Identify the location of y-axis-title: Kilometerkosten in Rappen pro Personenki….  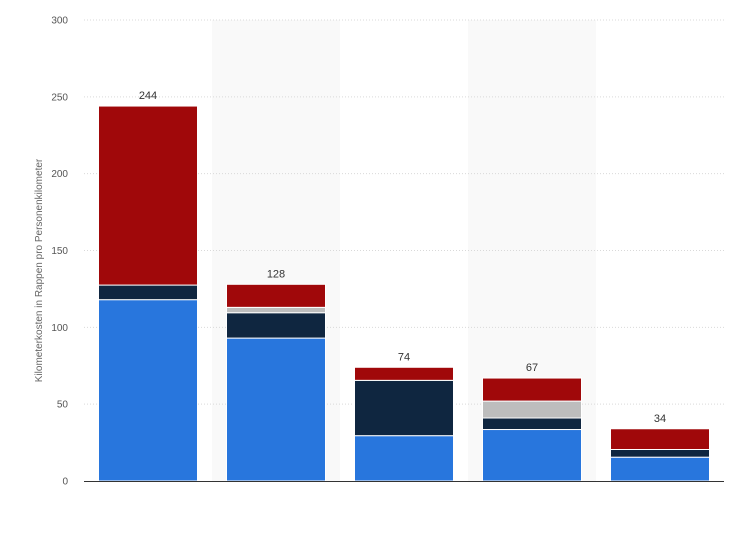
(39, 270).